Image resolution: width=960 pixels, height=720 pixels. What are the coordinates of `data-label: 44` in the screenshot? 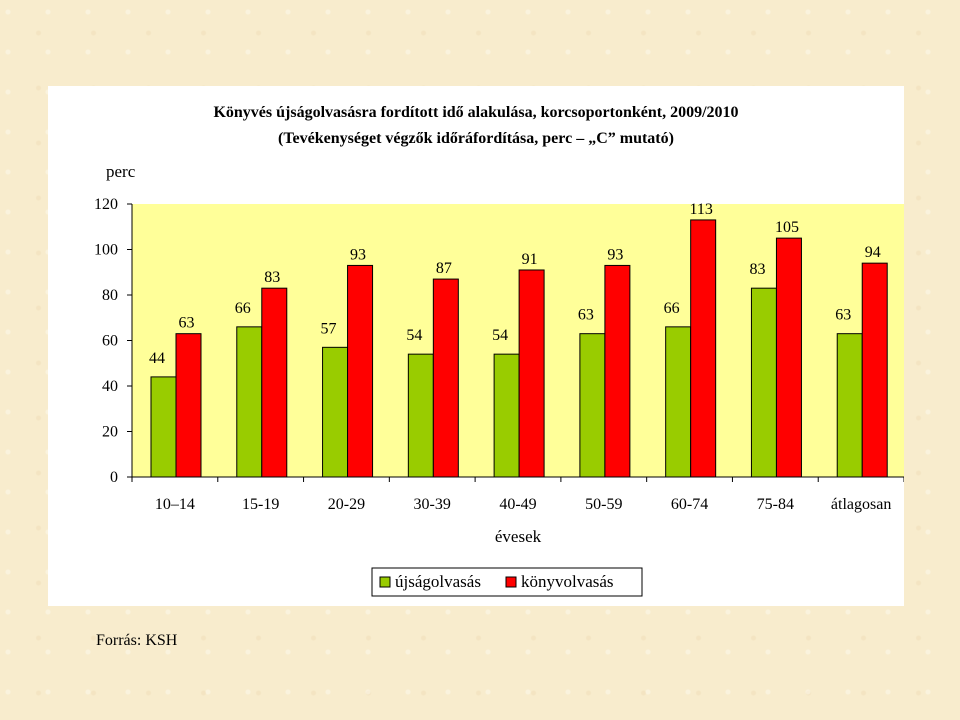 It's located at (157, 358).